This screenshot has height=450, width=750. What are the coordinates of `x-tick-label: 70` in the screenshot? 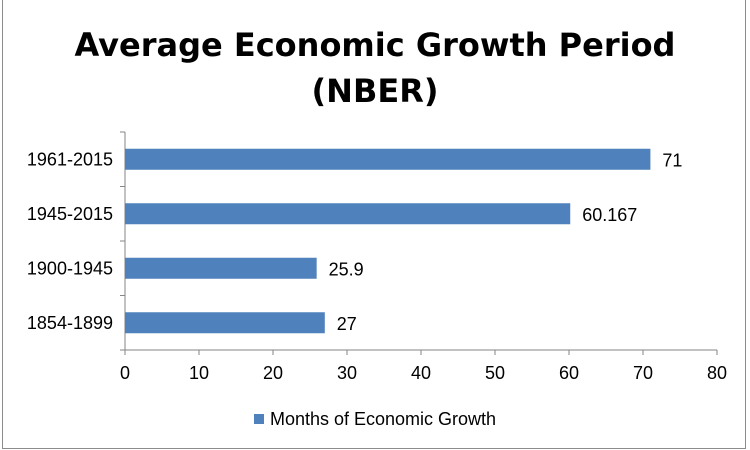 It's located at (643, 373).